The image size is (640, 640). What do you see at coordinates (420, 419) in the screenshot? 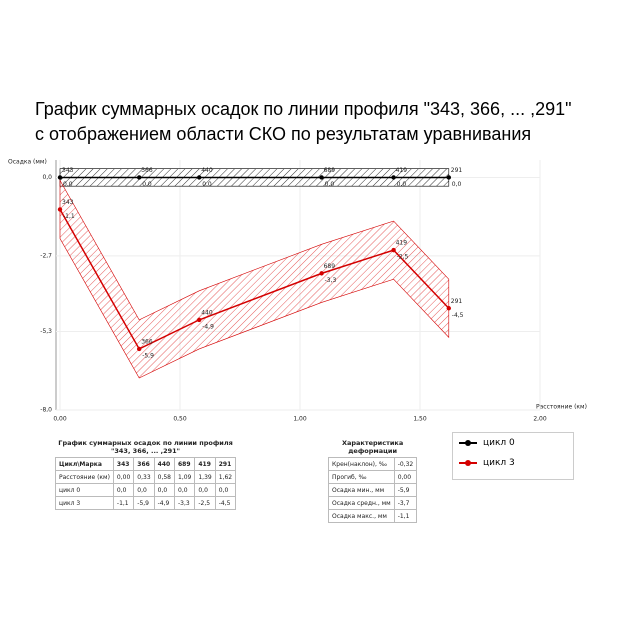
I see `x-tick-label: 1,50` at bounding box center [420, 419].